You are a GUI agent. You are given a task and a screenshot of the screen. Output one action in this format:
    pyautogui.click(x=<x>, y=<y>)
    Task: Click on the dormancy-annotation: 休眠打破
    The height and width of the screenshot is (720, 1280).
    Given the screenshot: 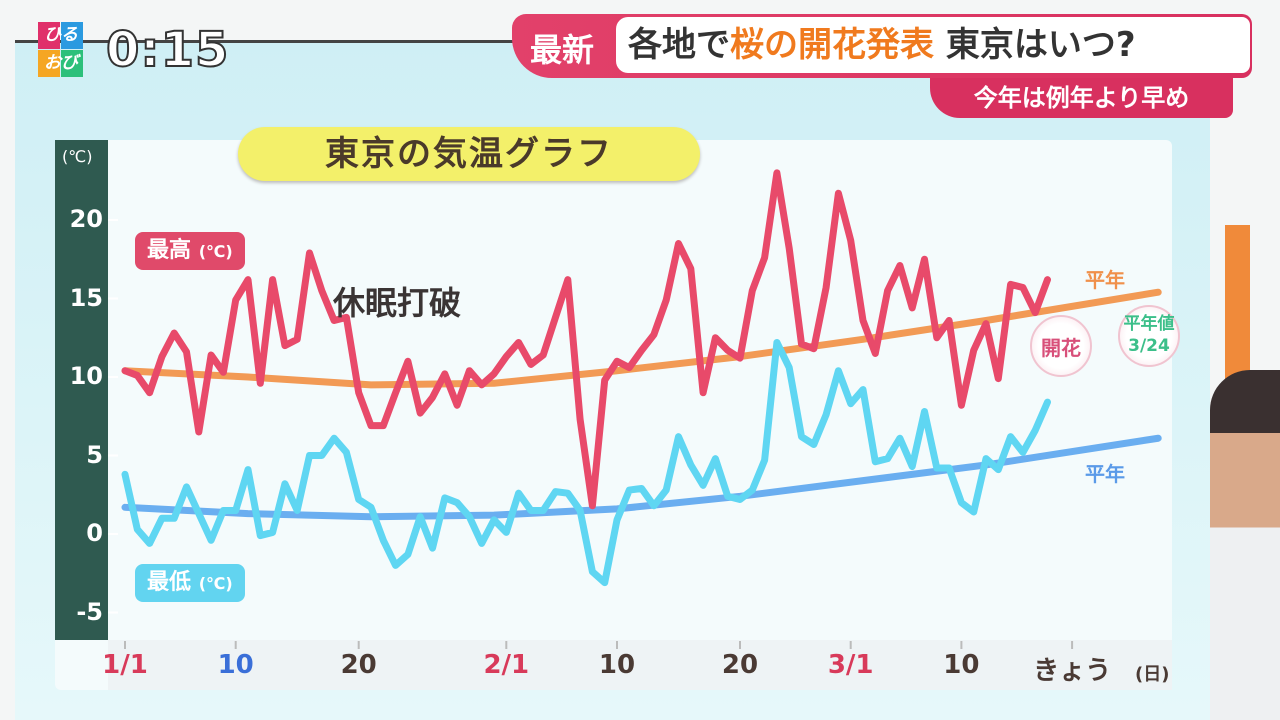 What is the action you would take?
    pyautogui.click(x=397, y=303)
    